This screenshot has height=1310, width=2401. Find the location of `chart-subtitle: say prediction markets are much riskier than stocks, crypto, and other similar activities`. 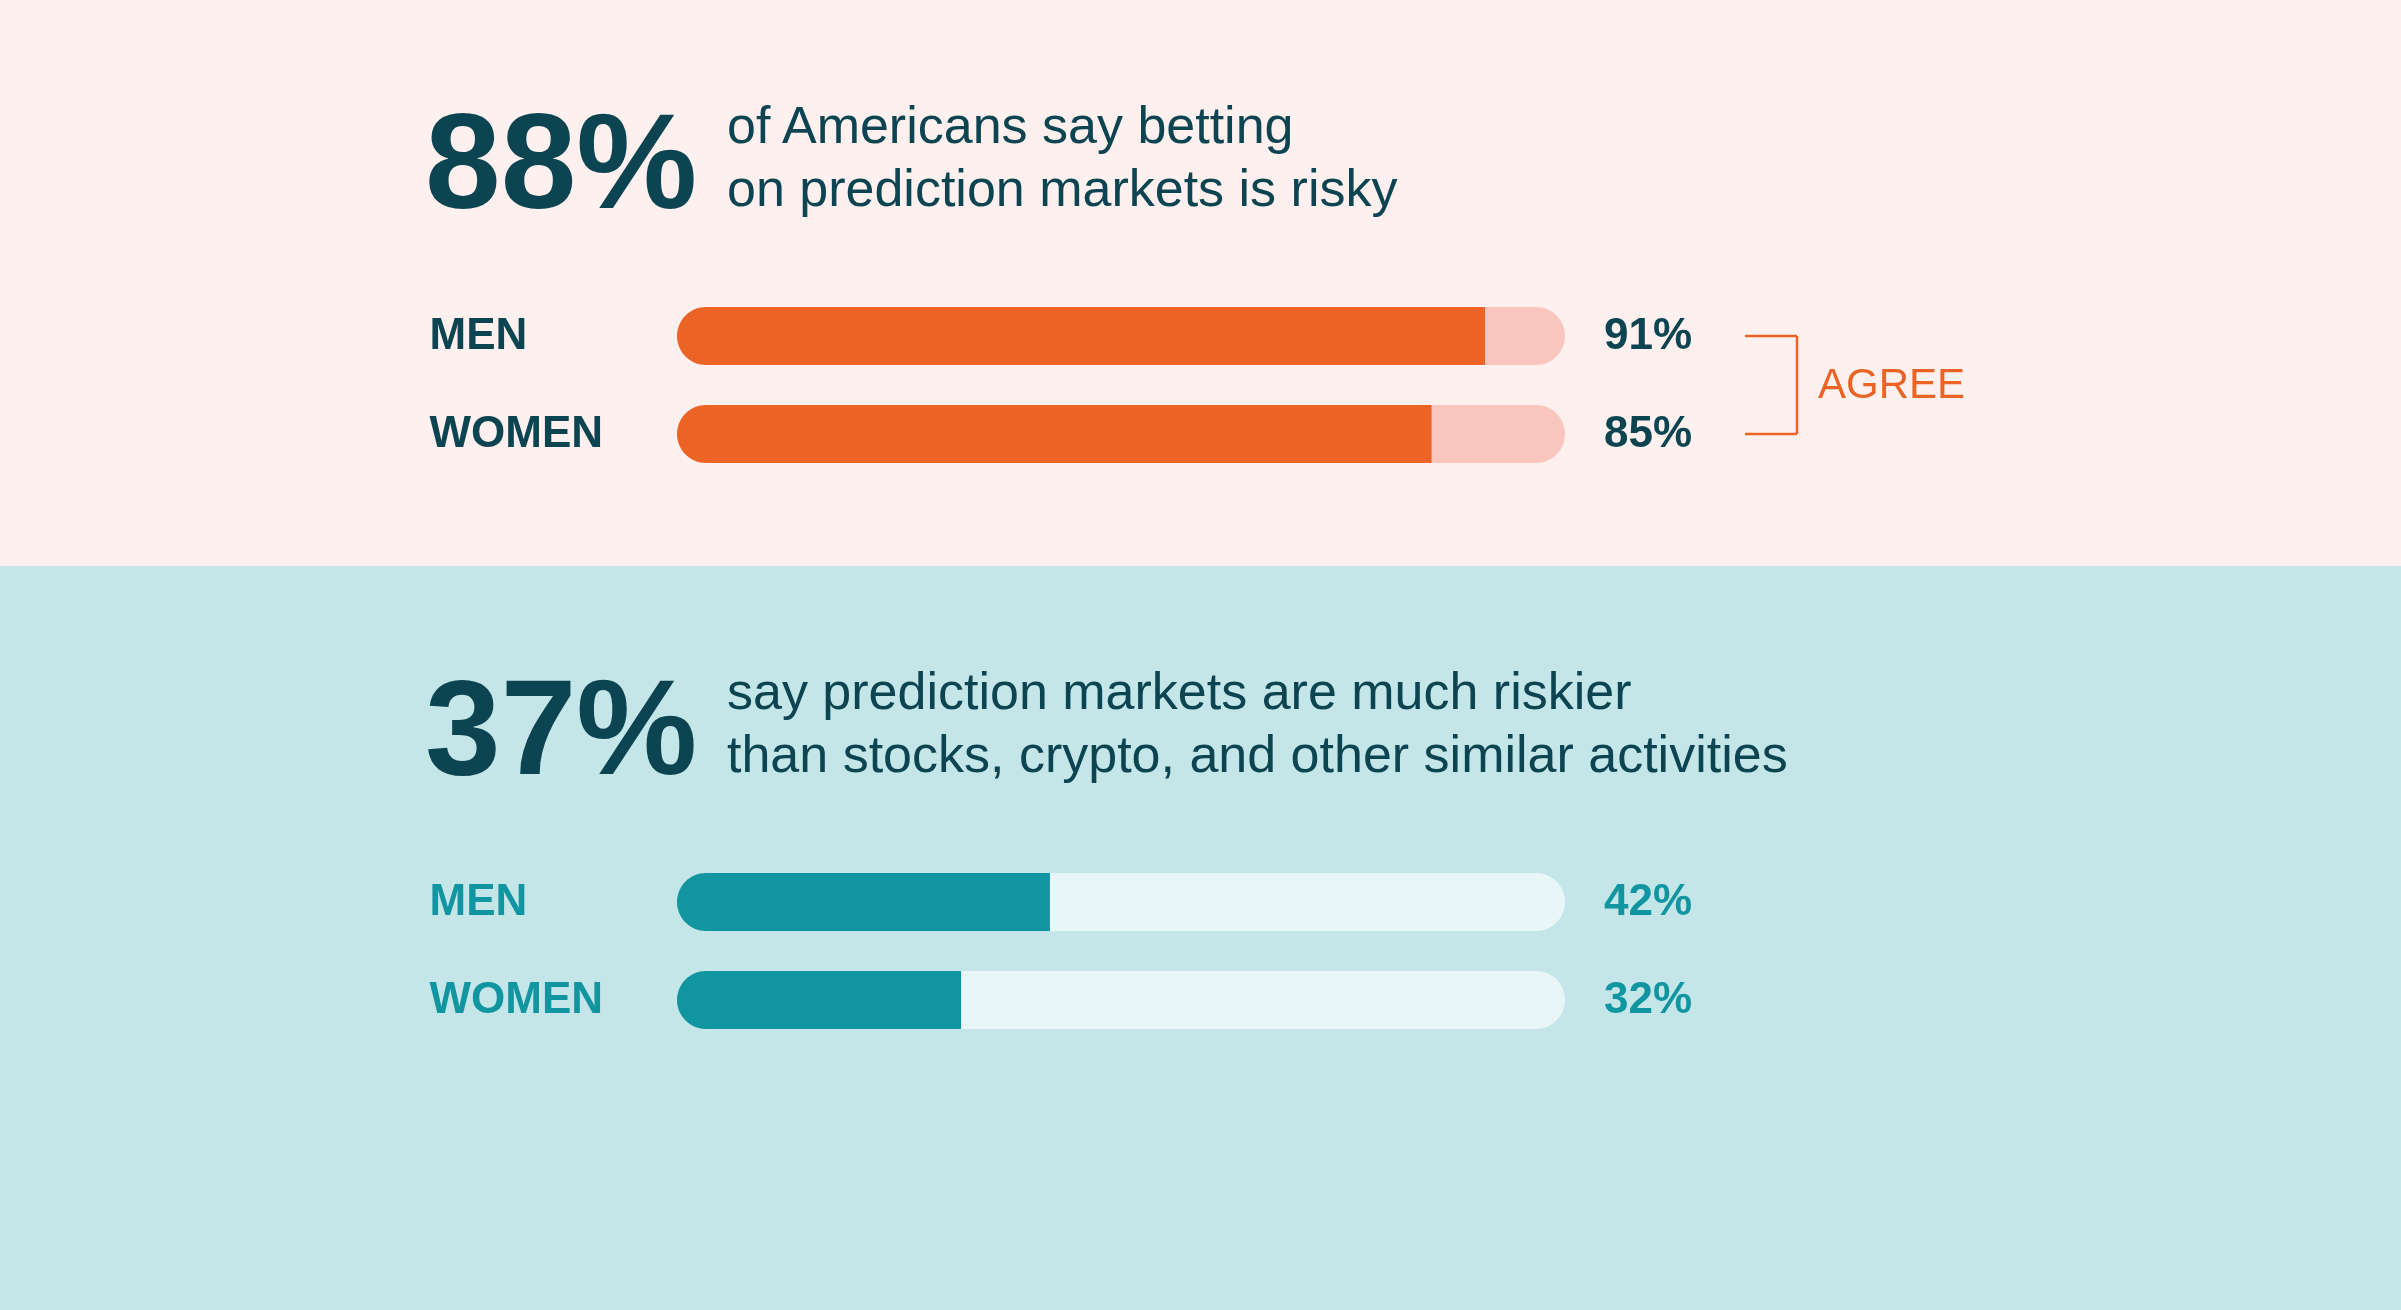

chart-subtitle: say prediction markets are much riskier than stocks, crypto, and other similar activities is located at coordinates (1257, 722).